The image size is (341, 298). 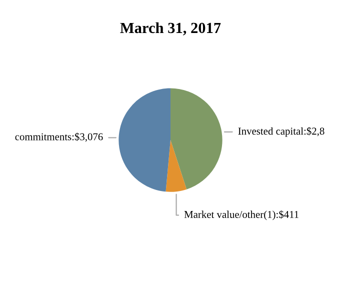 I want to click on slice-label: commitments:$3,076, so click(x=59, y=137).